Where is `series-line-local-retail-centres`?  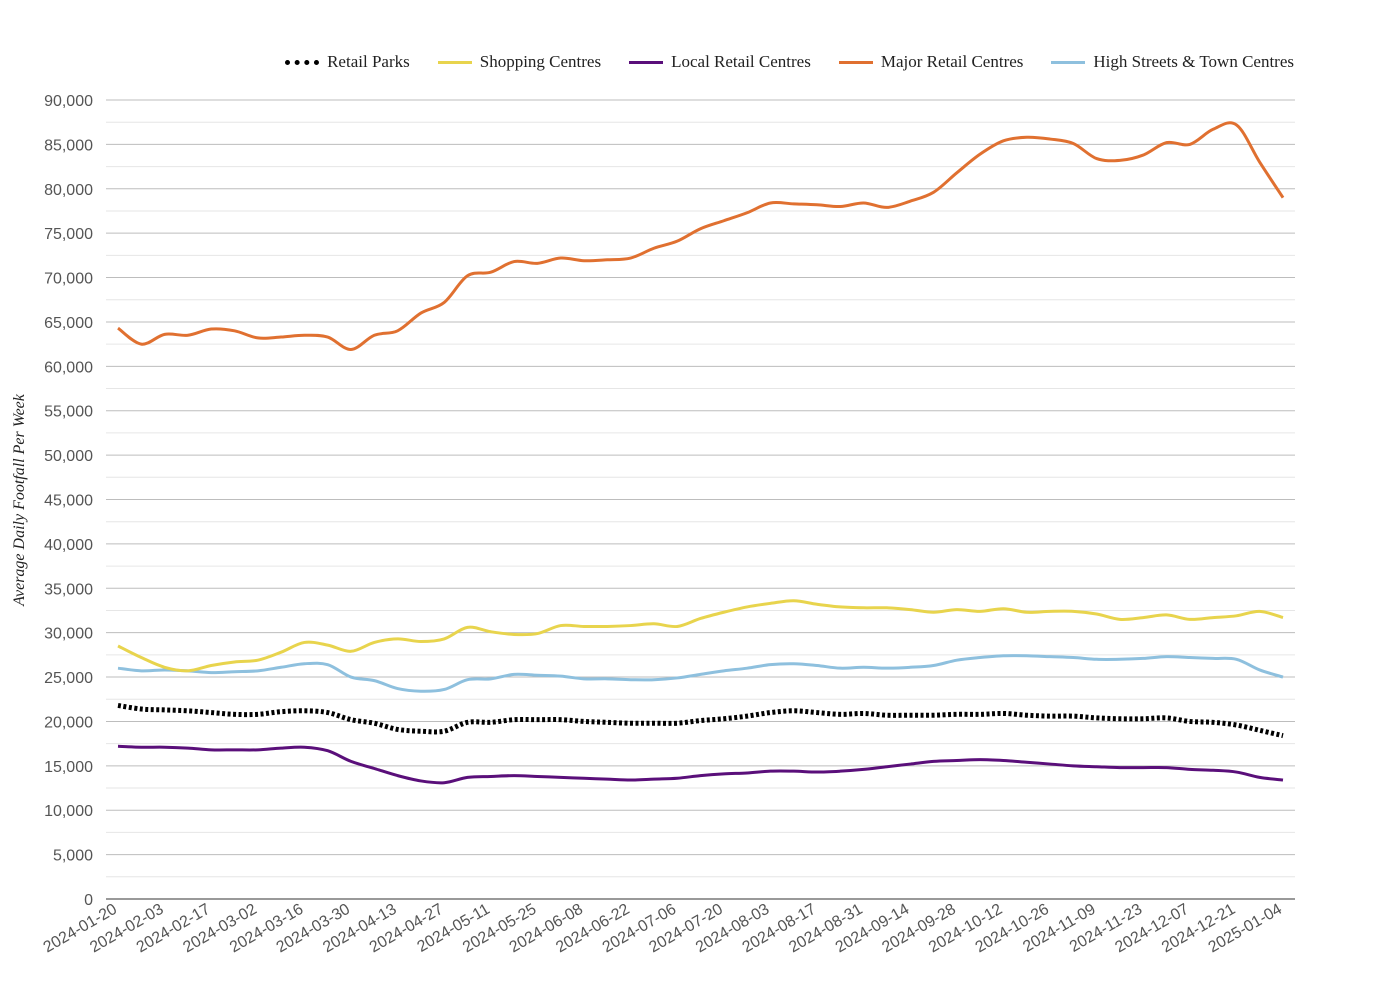 series-line-local-retail-centres is located at coordinates (700, 764).